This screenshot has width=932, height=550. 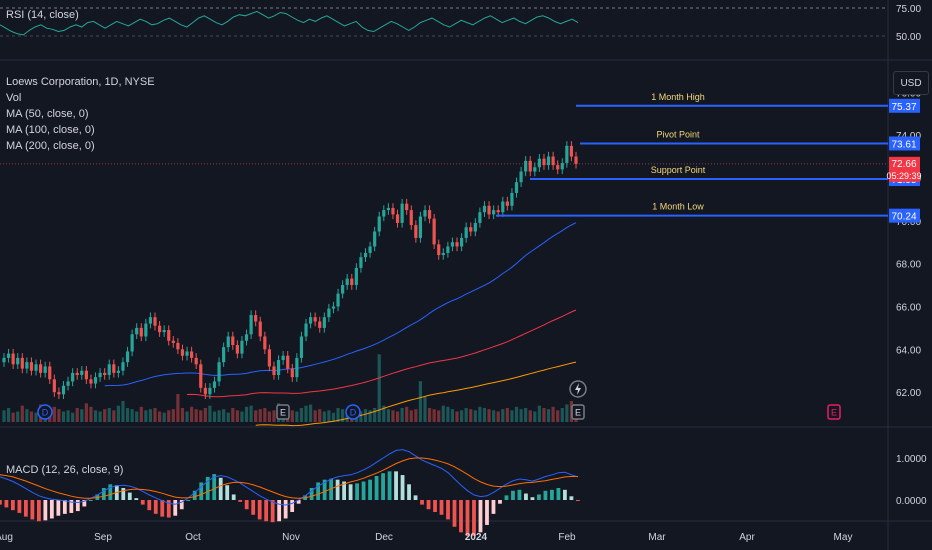 I want to click on macd-label: MACD (12, 26, close, 9), so click(x=65, y=470).